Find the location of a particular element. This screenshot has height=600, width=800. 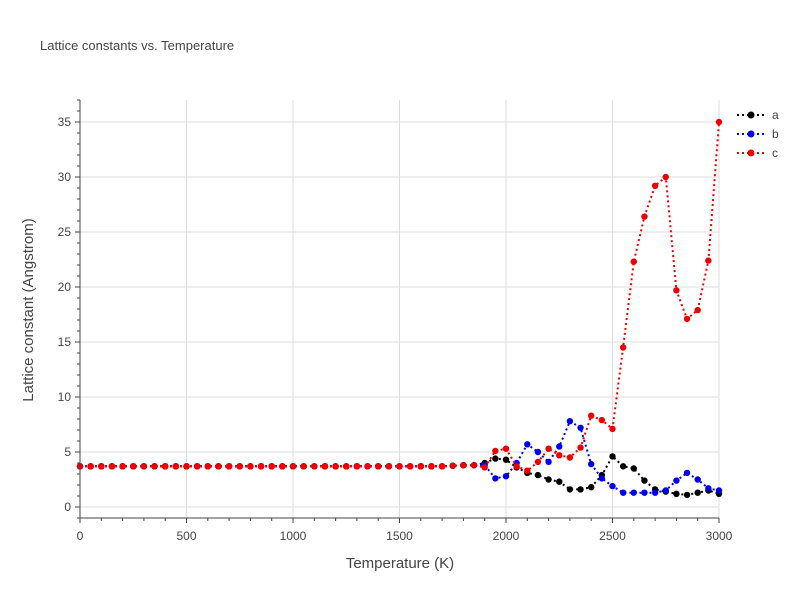

legend: abc is located at coordinates (758, 134).